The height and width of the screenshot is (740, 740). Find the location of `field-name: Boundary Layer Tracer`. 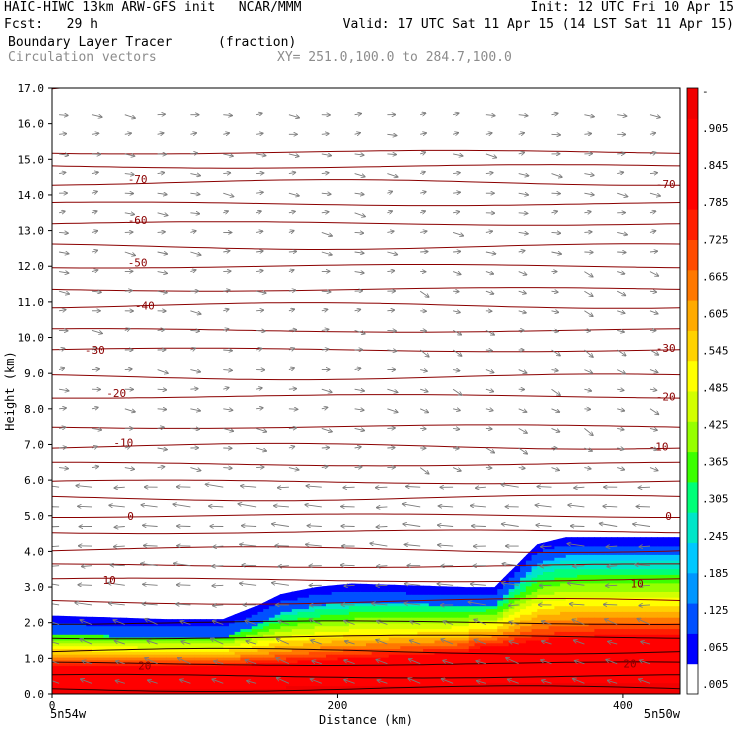

field-name: Boundary Layer Tracer is located at coordinates (90, 42).